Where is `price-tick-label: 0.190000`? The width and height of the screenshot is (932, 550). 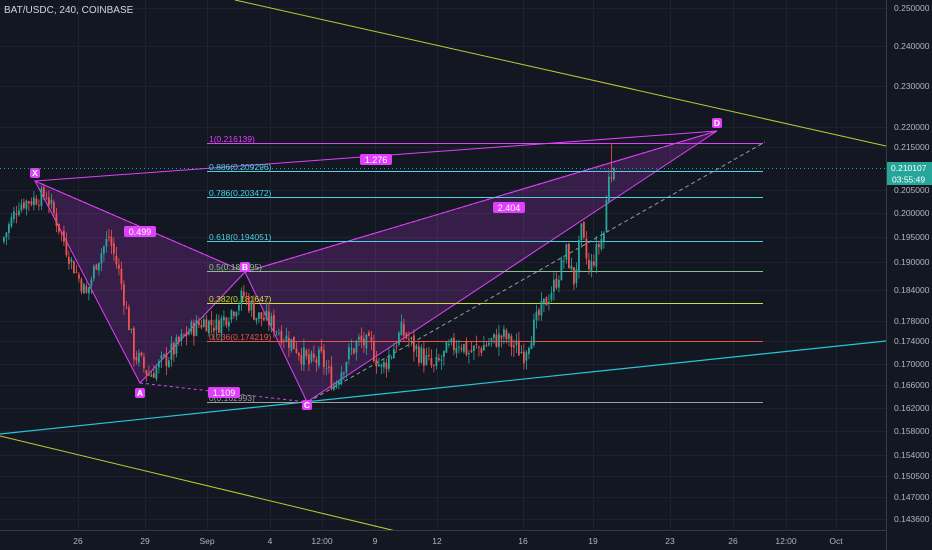 price-tick-label: 0.190000 is located at coordinates (912, 262).